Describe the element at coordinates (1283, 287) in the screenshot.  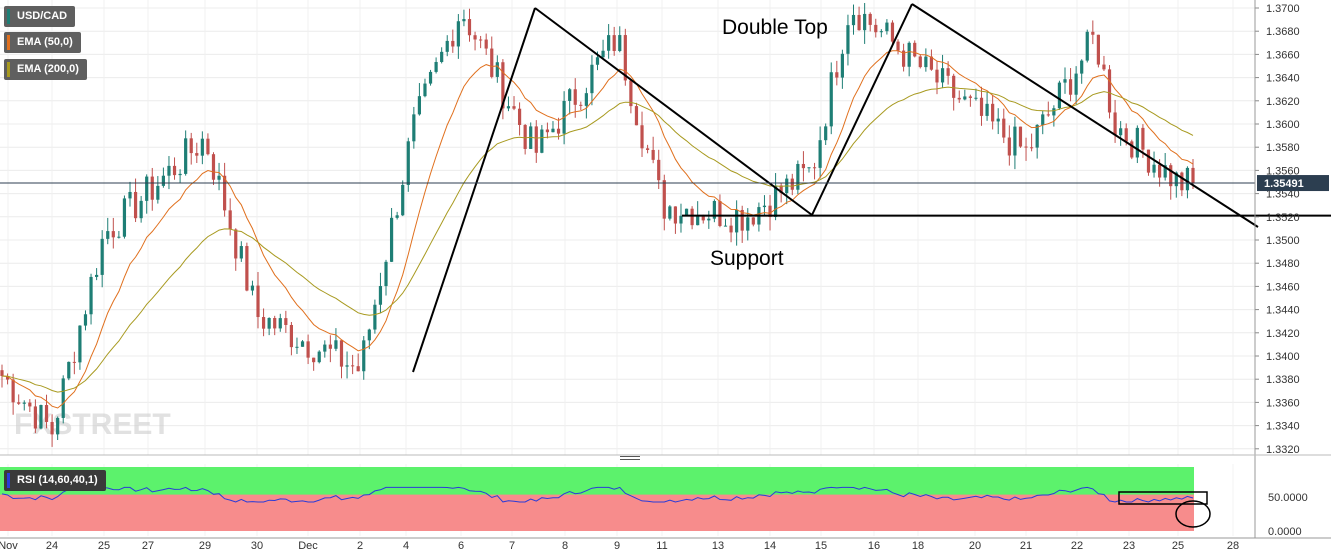
I see `price-tick-label: 1.3460` at that location.